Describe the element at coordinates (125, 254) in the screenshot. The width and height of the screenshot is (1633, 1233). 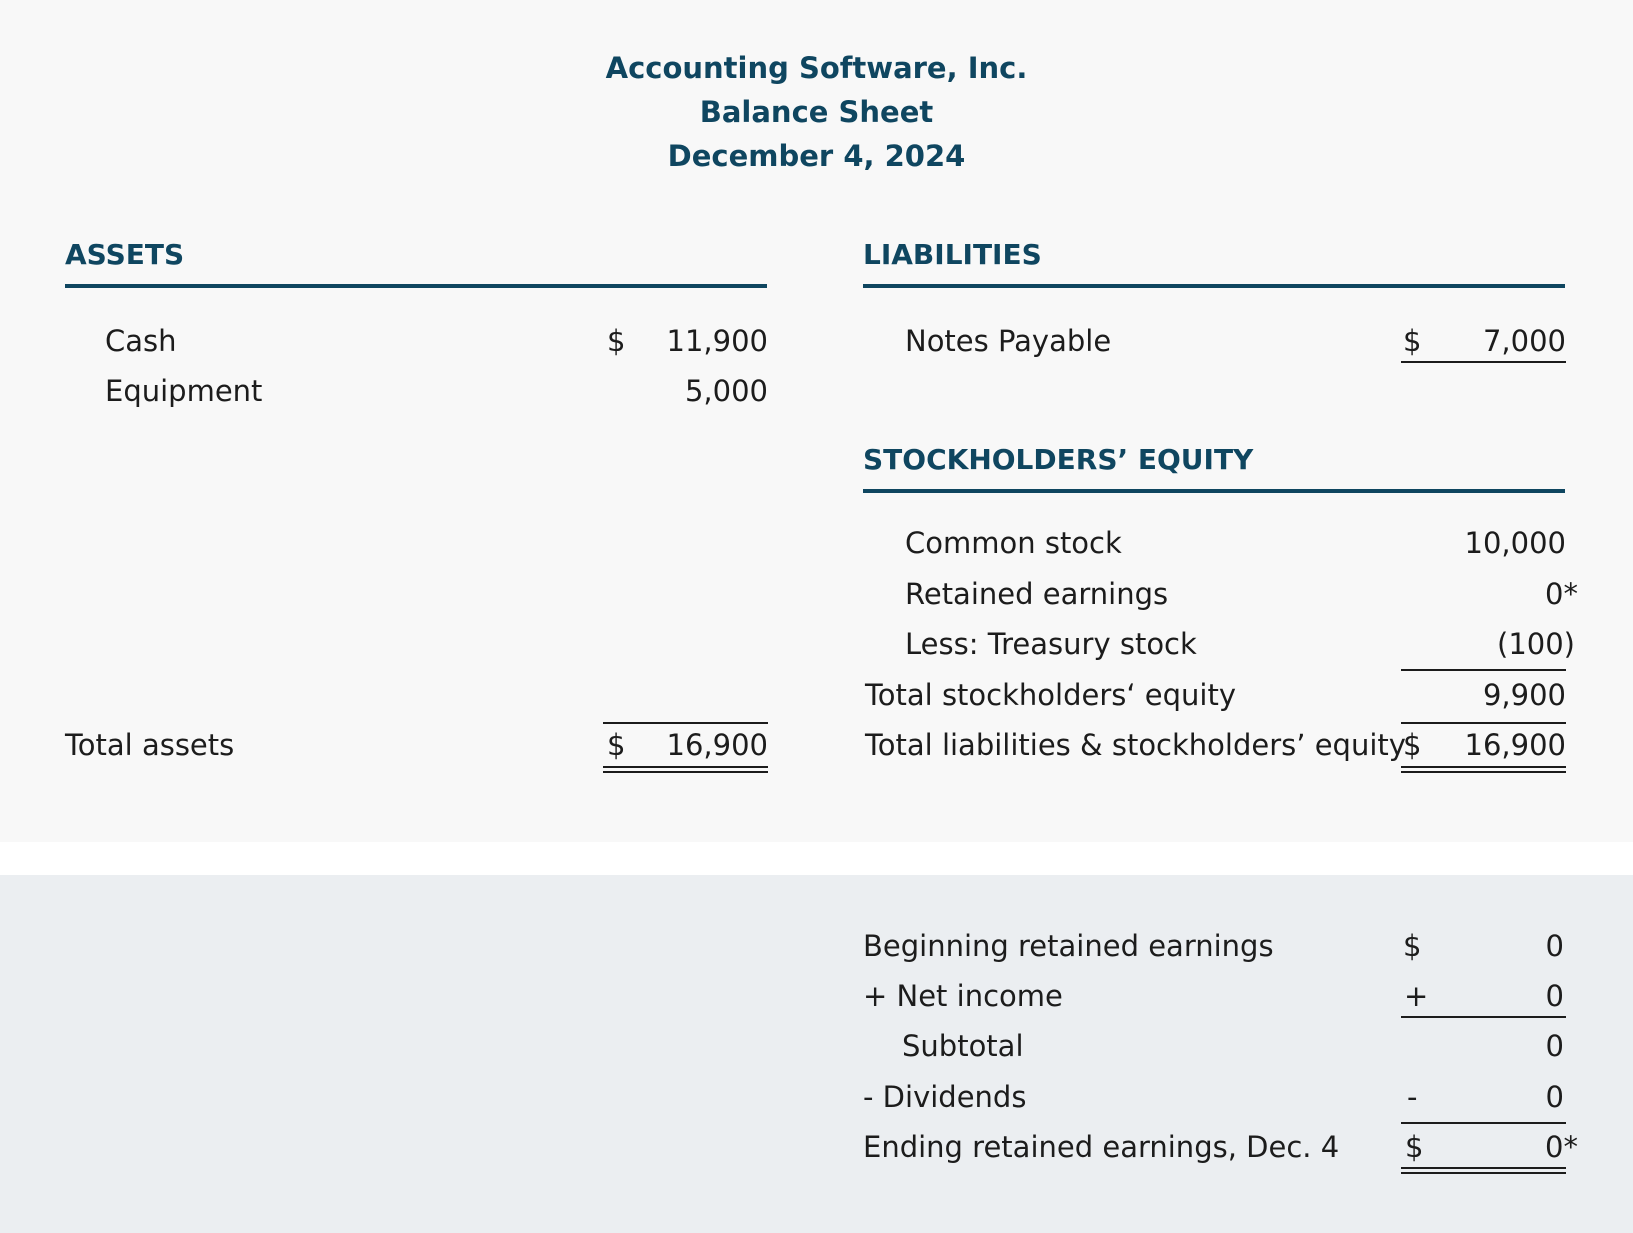
I see `assets-heading: ASSETS` at that location.